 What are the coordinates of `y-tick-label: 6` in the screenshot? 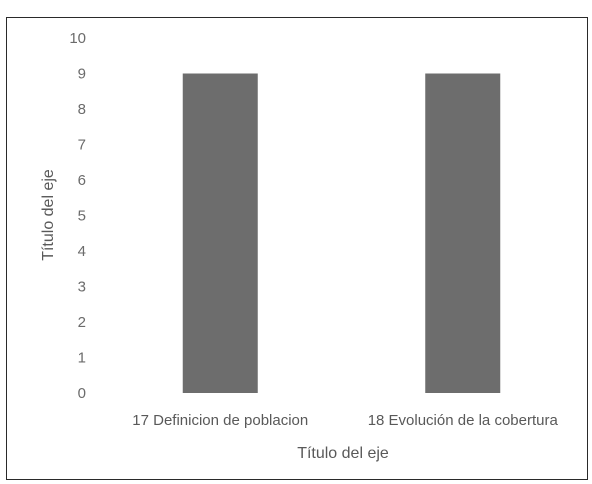 It's located at (82, 180).